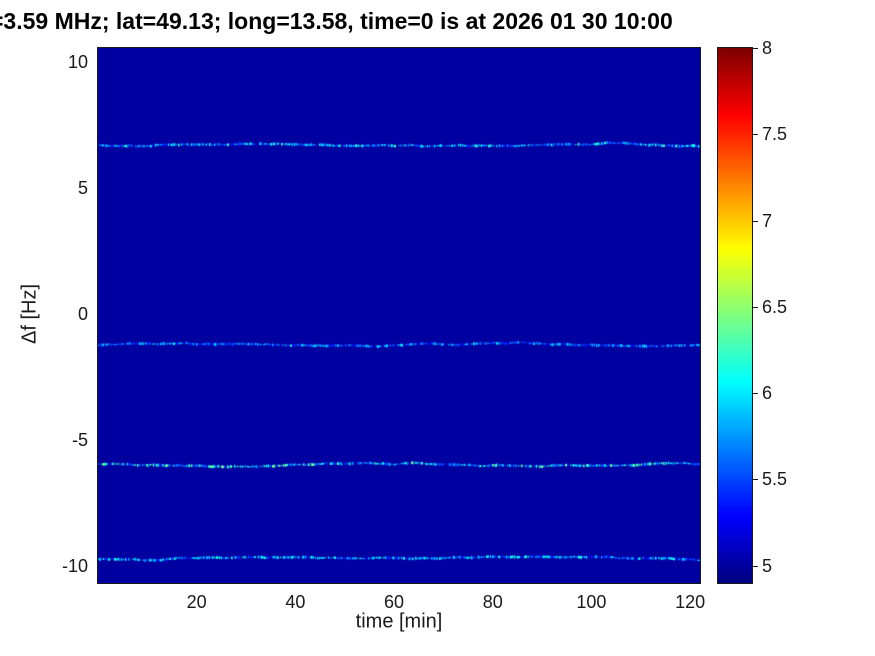  What do you see at coordinates (74, 566) in the screenshot?
I see `y-tick-label: -10` at bounding box center [74, 566].